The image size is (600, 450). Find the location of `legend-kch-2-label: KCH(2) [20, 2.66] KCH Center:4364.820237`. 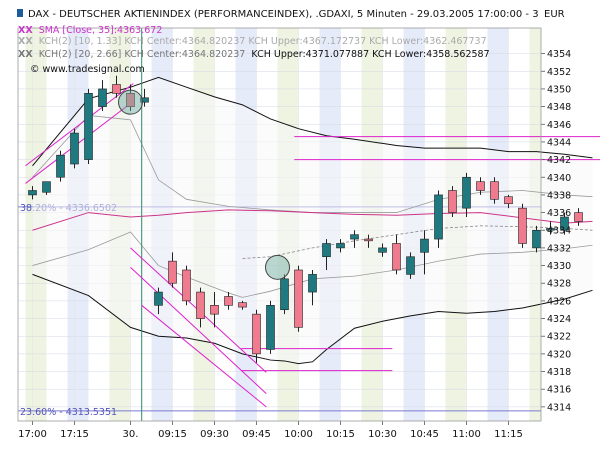

legend-kch-2-label: KCH(2) [20, 2.66] KCH Center:4364.820237 is located at coordinates (142, 54).